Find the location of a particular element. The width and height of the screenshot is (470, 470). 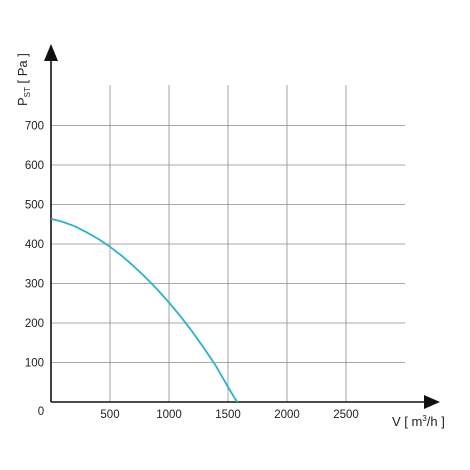

x-tick-label: 2000 is located at coordinates (287, 415).